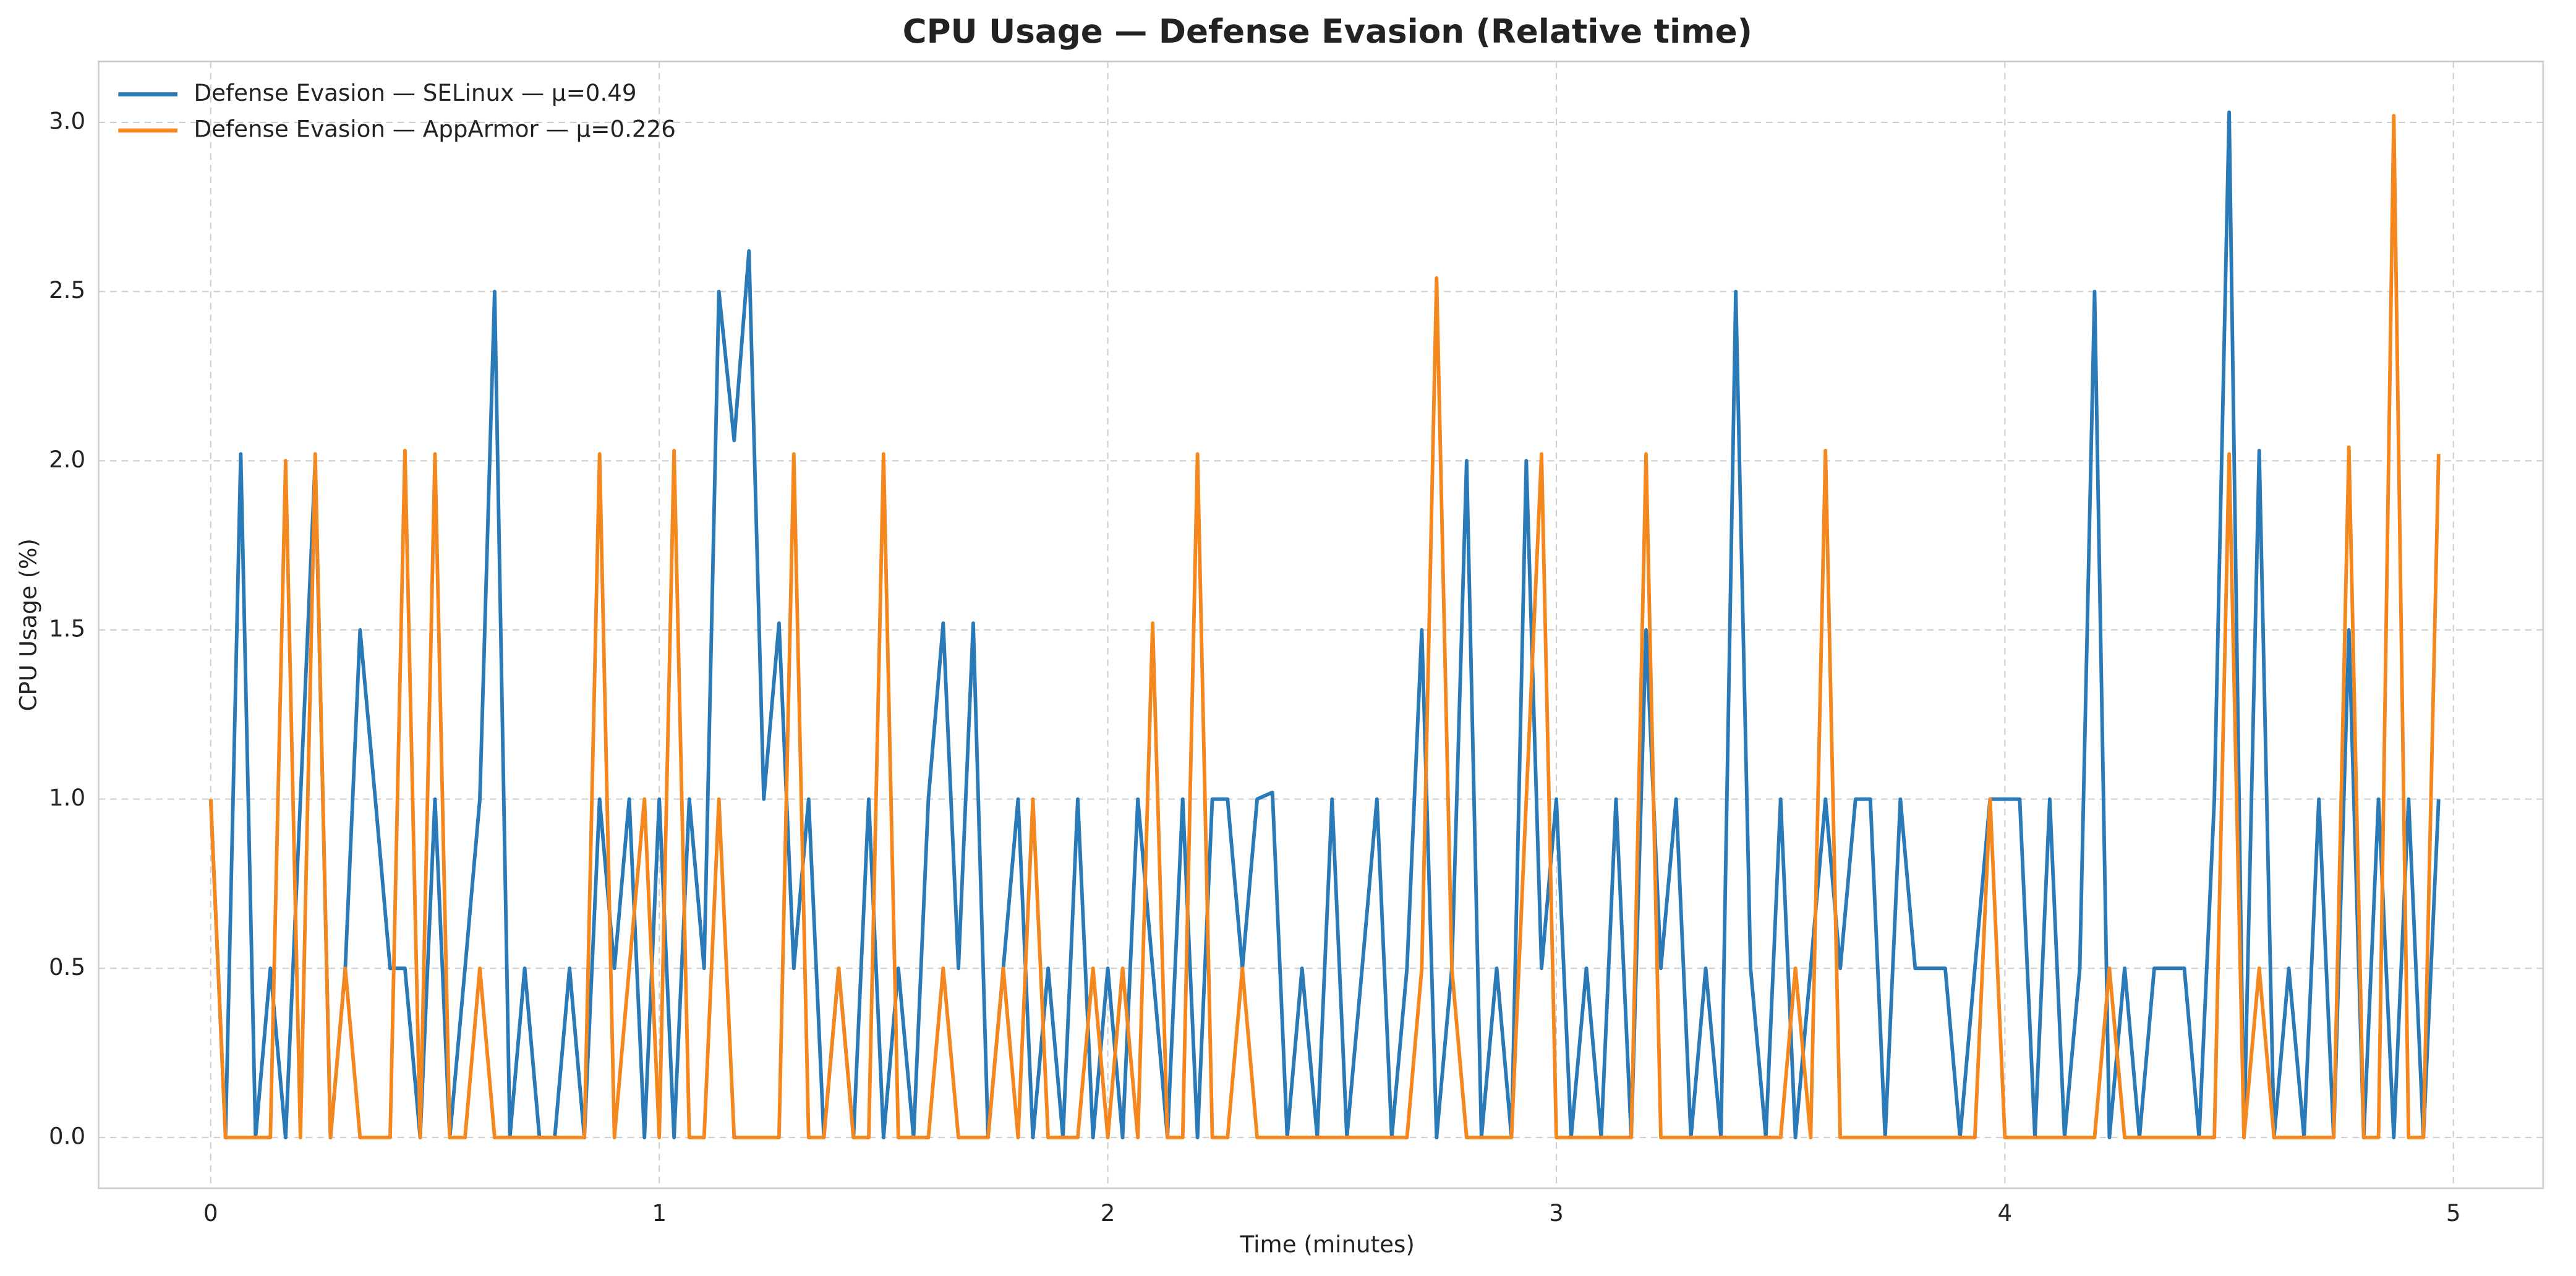 The image size is (2576, 1276). I want to click on y-tick-label: 0.5, so click(67, 966).